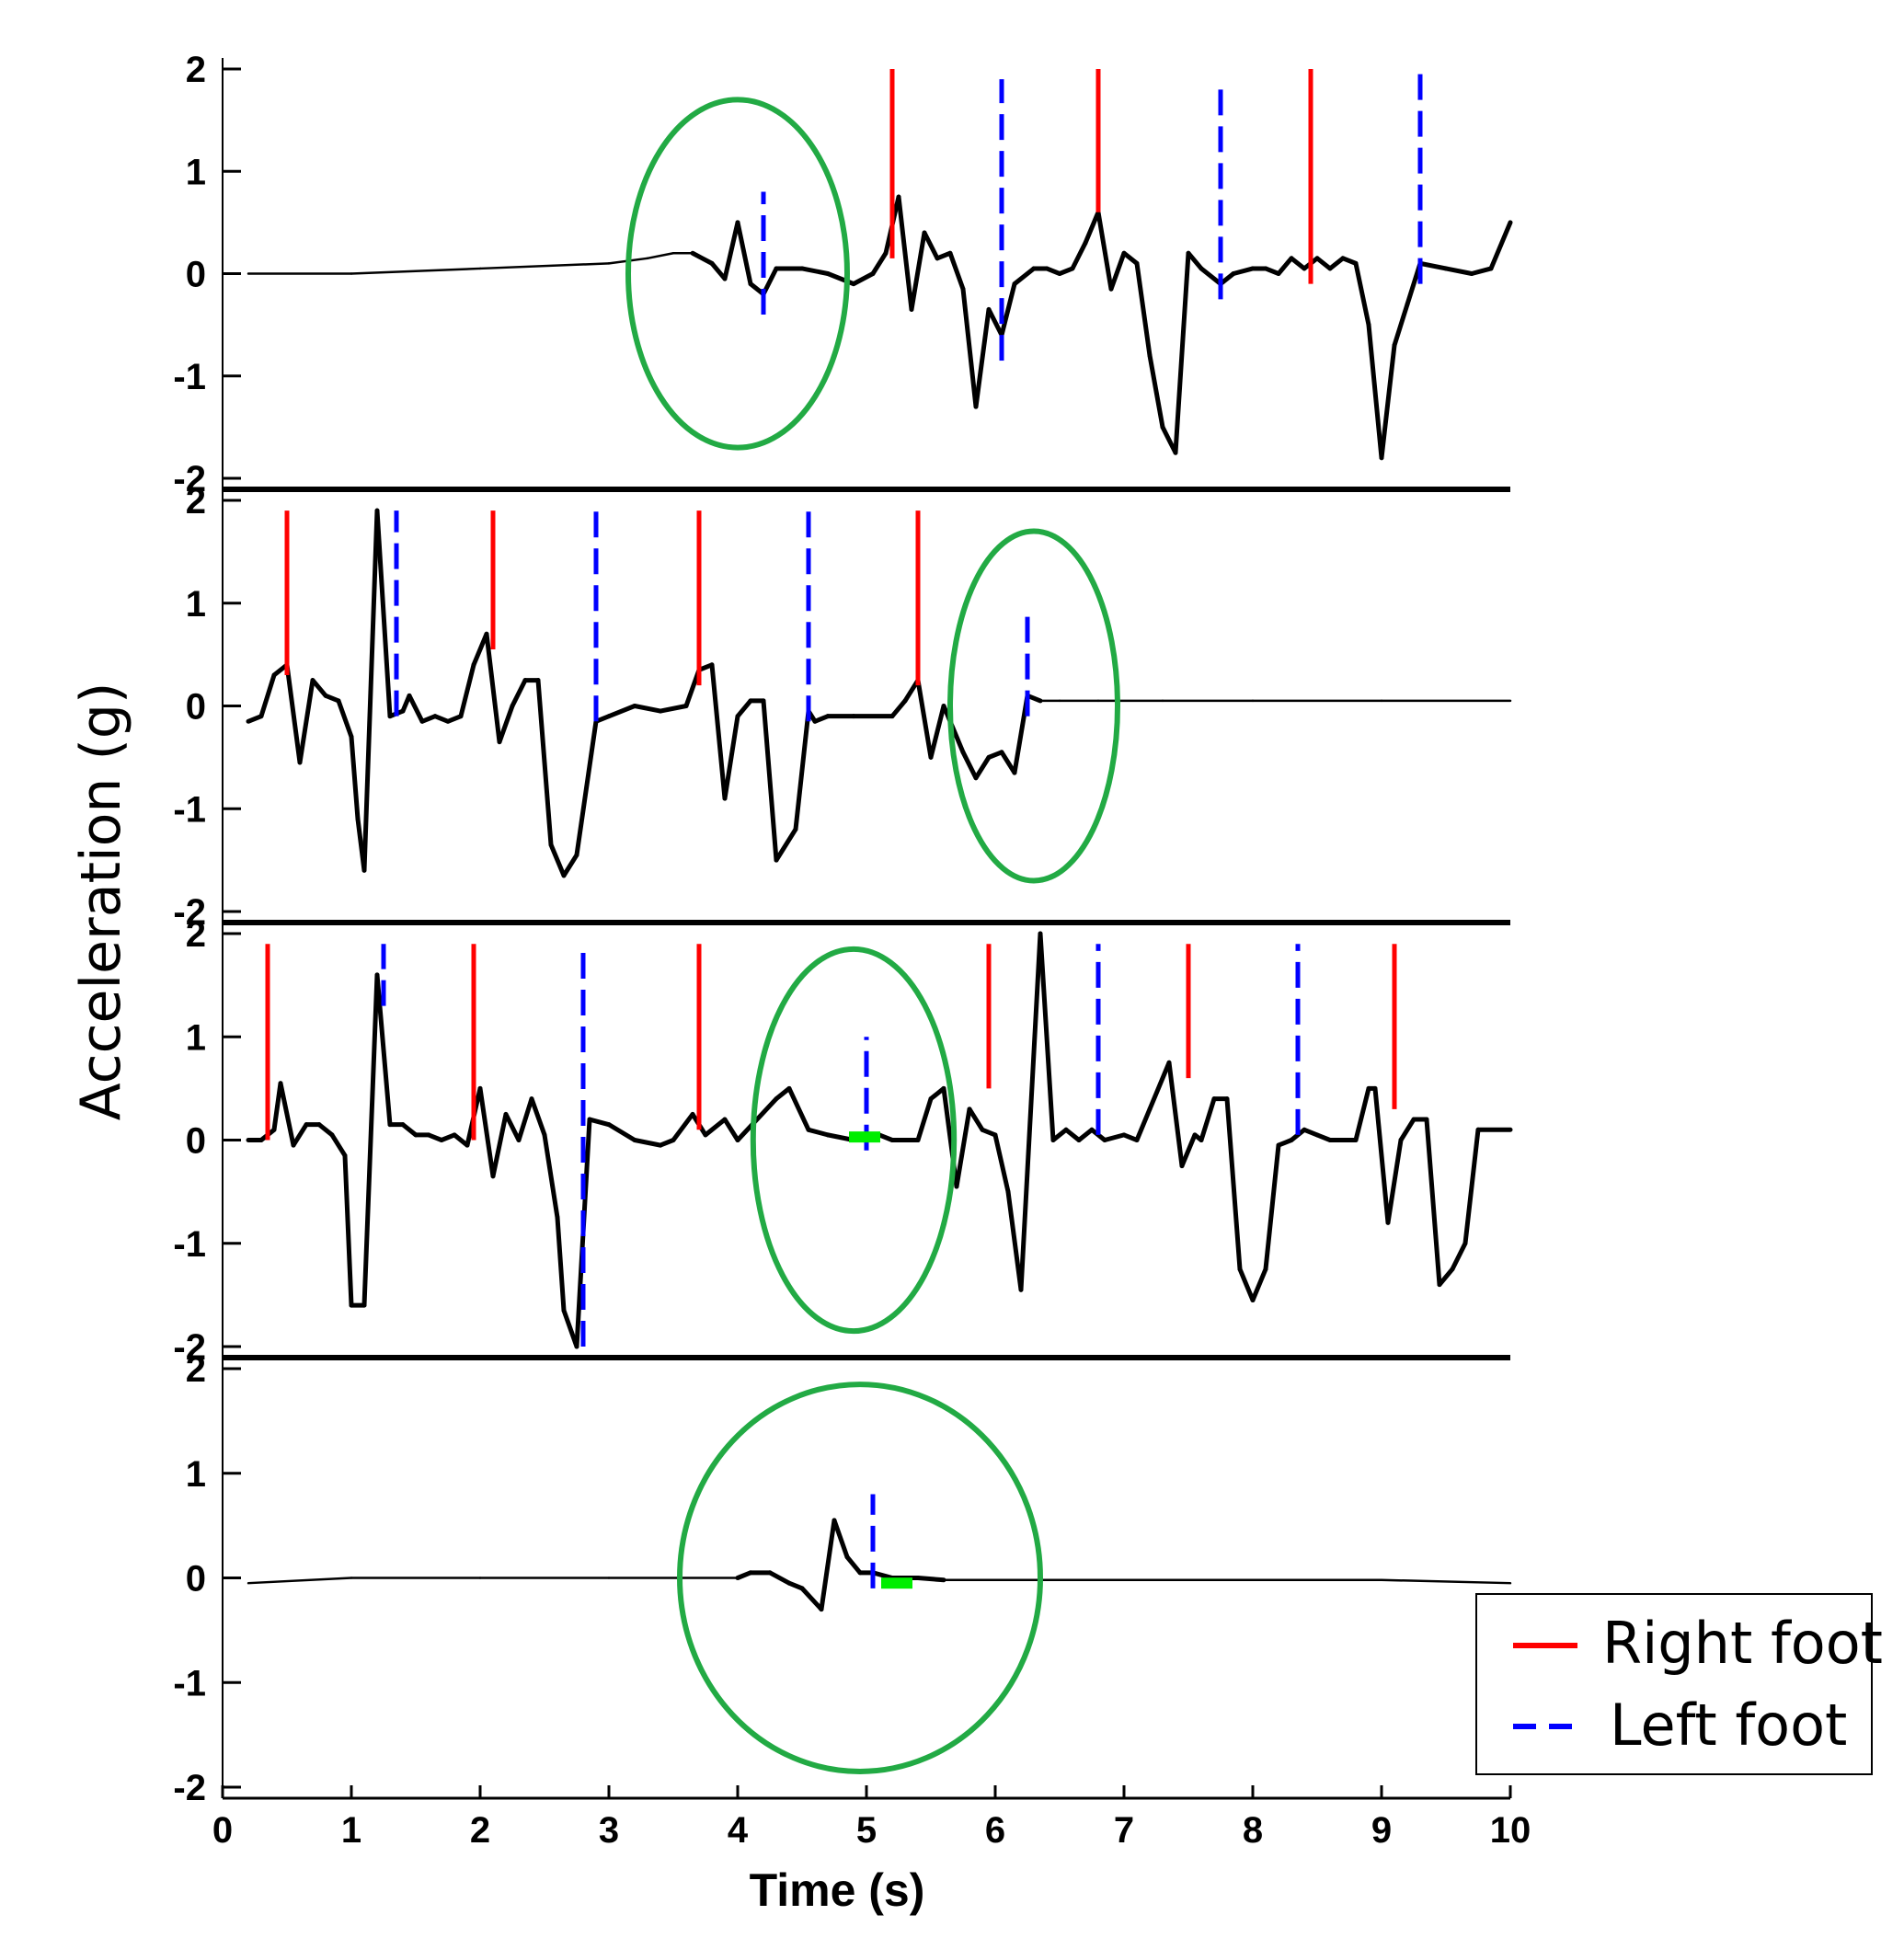 The width and height of the screenshot is (1904, 1938). Describe the element at coordinates (866, 1830) in the screenshot. I see `x-tick-label: 5` at that location.